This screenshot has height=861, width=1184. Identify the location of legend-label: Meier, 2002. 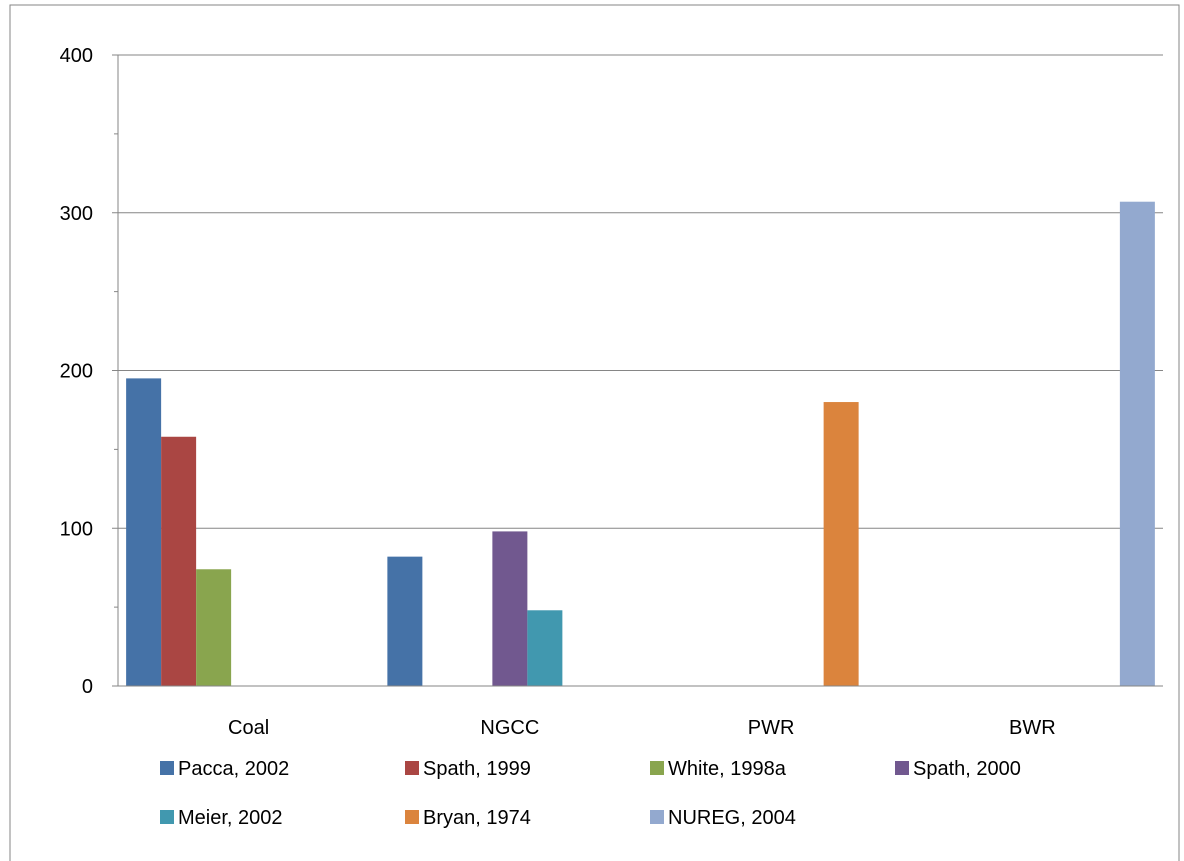
(230, 818).